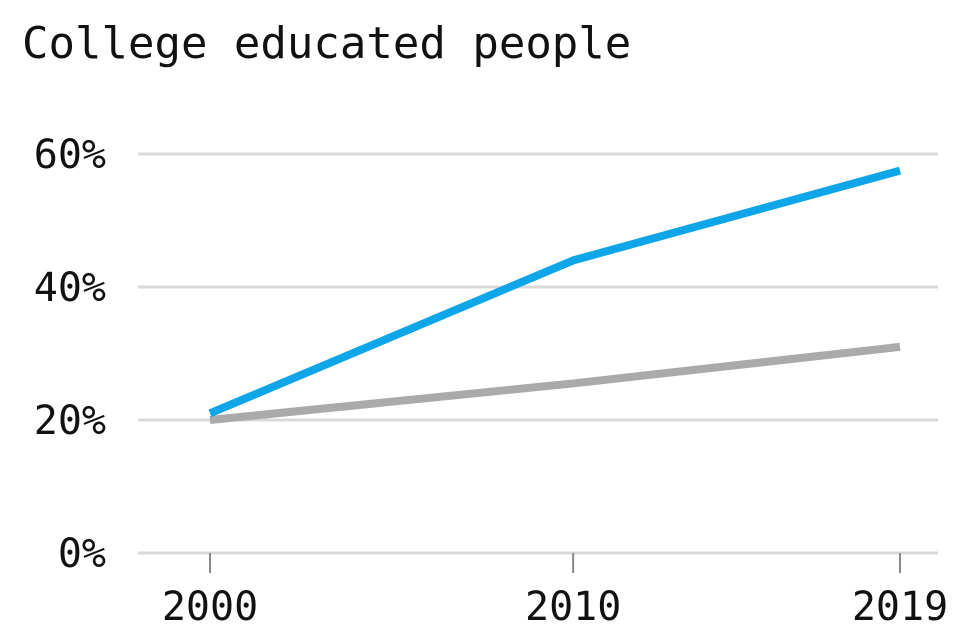  I want to click on x-tick-label: 2000, so click(210, 607).